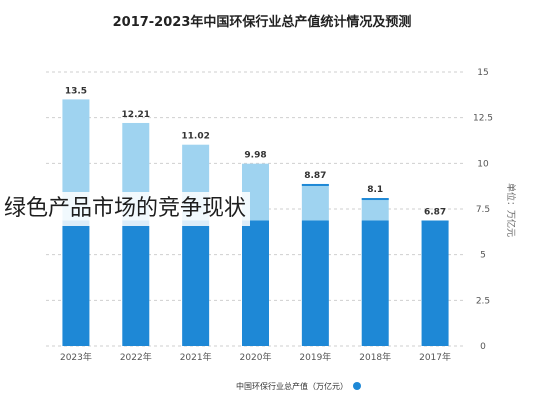 Image resolution: width=539 pixels, height=400 pixels. I want to click on data-label: 8.1, so click(375, 190).